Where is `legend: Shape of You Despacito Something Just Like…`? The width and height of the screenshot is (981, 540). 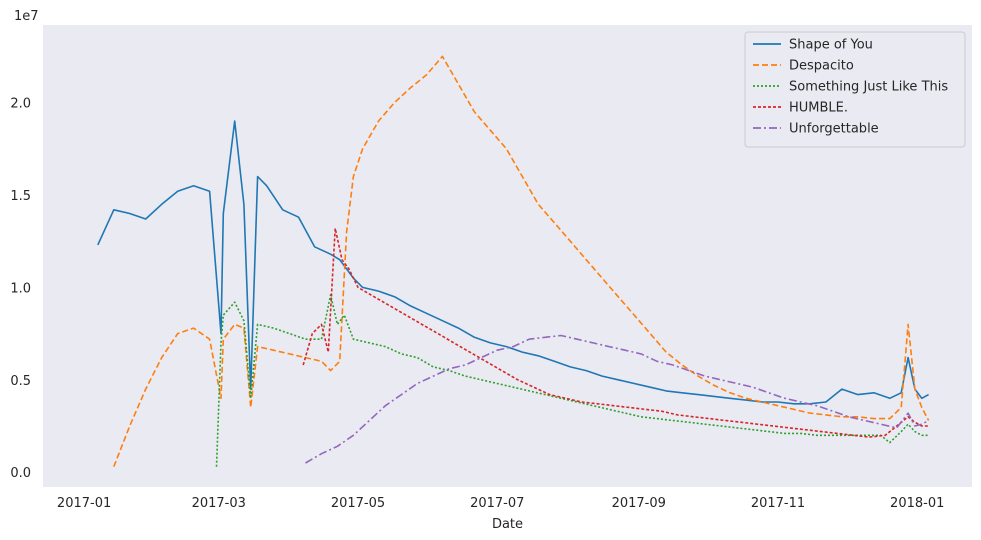 legend: Shape of You Despacito Something Just Like… is located at coordinates (855, 89).